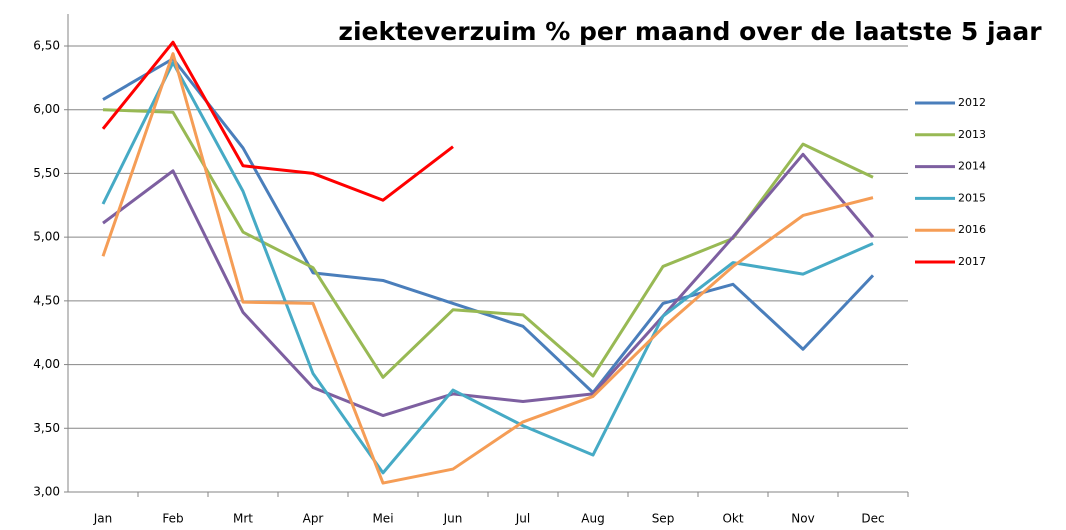 The image size is (1066, 530). I want to click on y-tick-label: 3,00, so click(46, 492).